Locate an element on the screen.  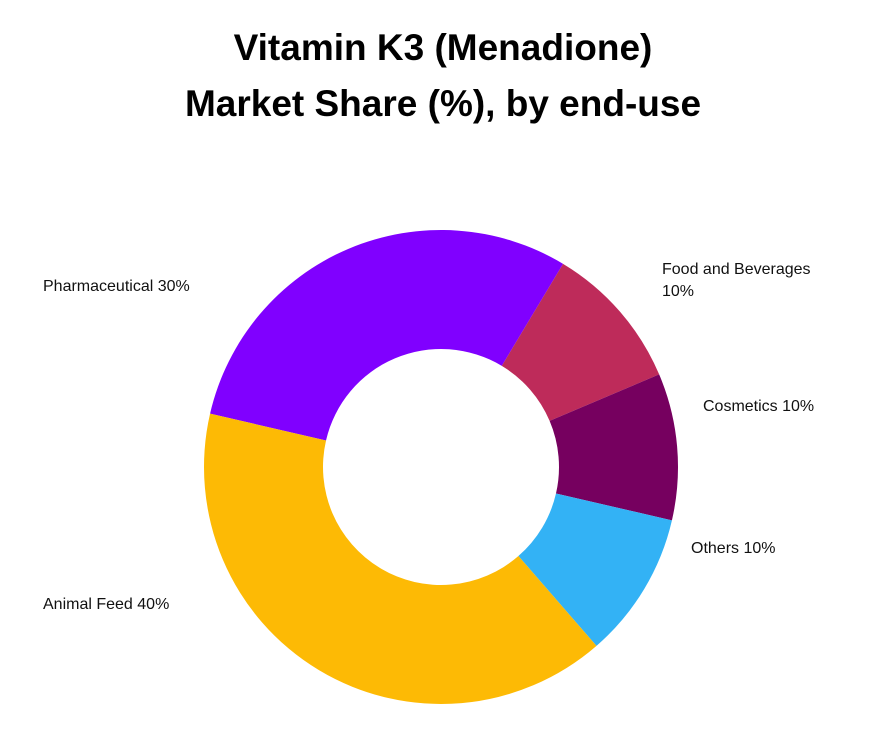
label-food-line-1: Food and Beverages is located at coordinates (736, 269).